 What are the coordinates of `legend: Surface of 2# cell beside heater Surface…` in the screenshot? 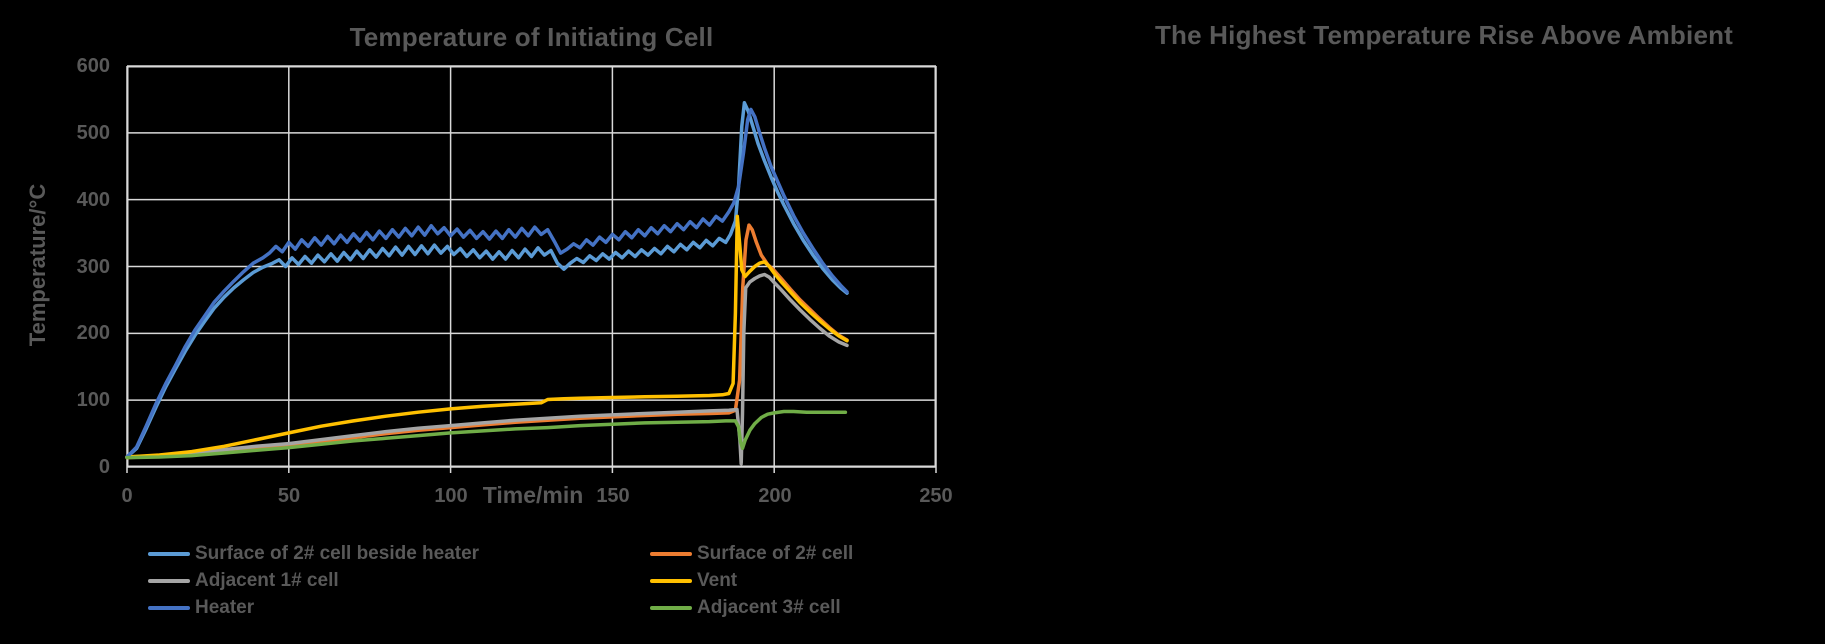 It's located at (500, 581).